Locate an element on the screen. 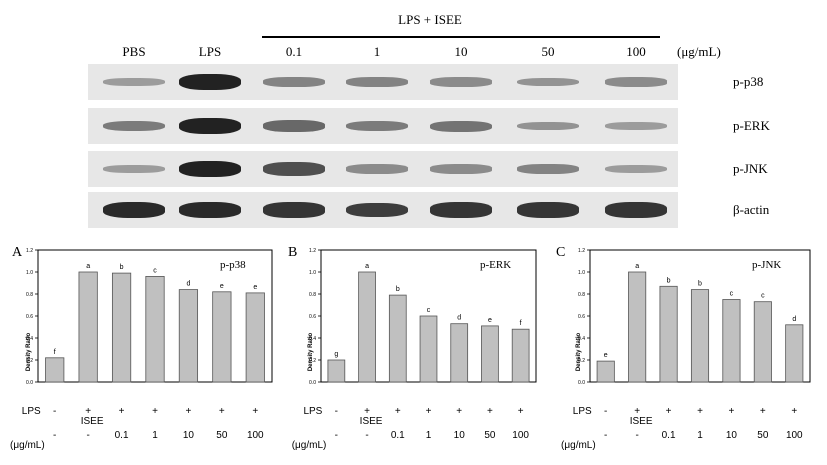  y-axis-label-c: Density Ratio is located at coordinates (579, 351).